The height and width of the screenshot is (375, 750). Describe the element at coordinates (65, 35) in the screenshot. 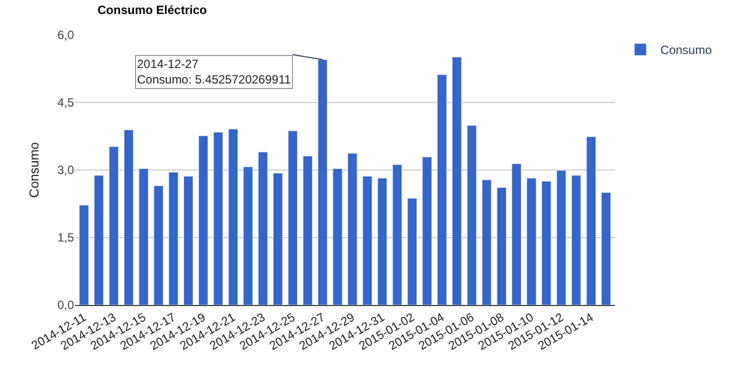

I see `y-tick-label: 6,0` at that location.